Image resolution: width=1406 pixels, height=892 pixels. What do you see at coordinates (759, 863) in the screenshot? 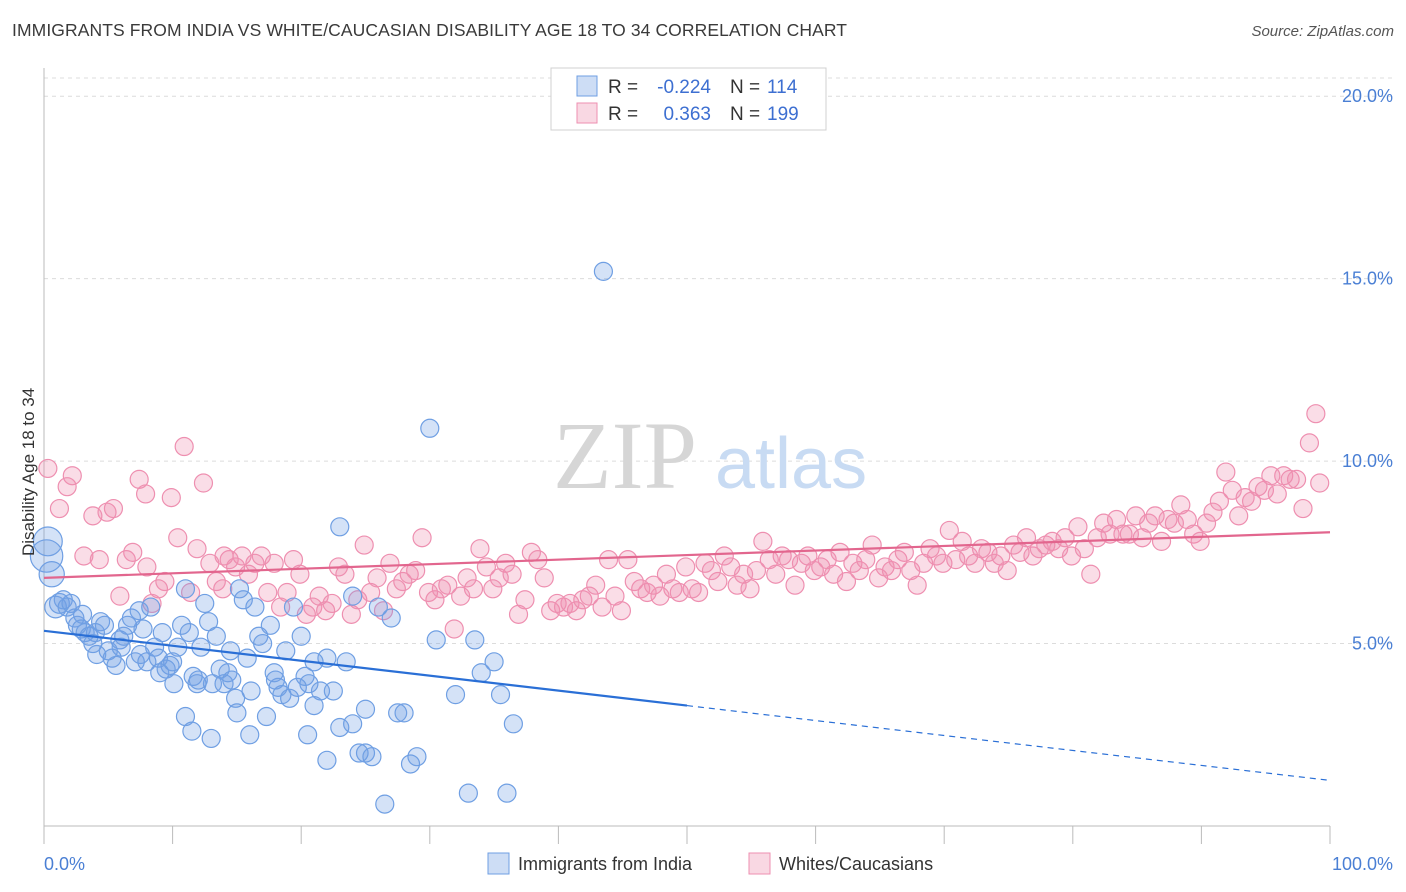
I see `bottom-legend-swatch-white` at bounding box center [759, 863].